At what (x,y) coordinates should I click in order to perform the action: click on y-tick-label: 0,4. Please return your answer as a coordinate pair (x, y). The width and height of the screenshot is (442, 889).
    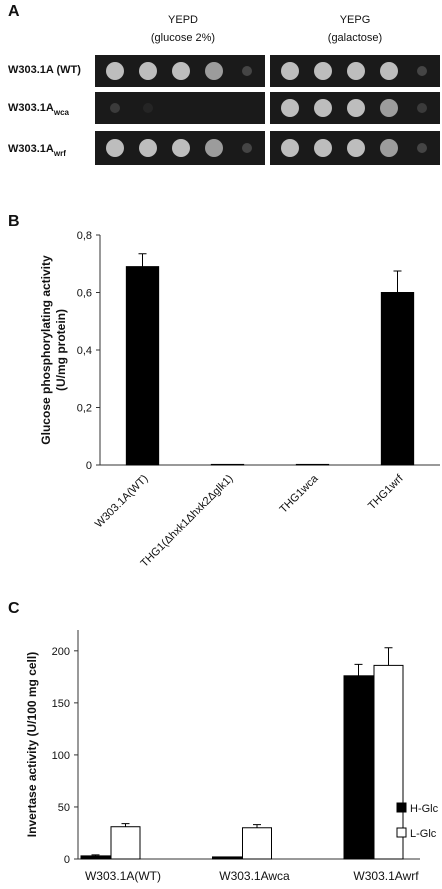
    Looking at the image, I should click on (84, 351).